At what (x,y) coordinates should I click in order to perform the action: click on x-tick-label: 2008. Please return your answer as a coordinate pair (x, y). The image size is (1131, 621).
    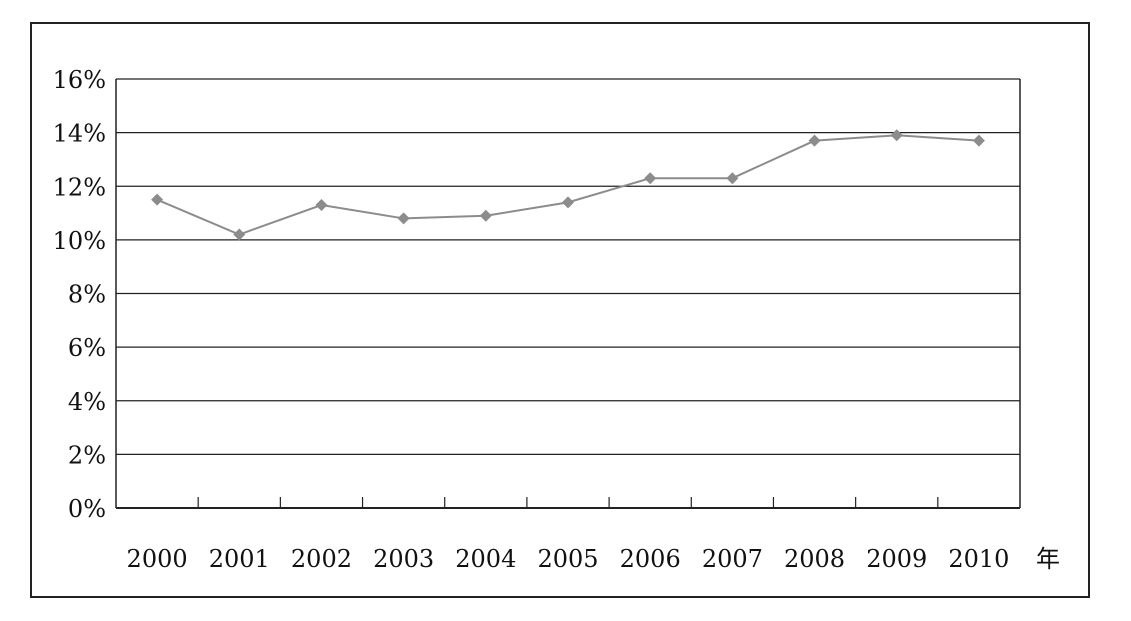
    Looking at the image, I should click on (814, 559).